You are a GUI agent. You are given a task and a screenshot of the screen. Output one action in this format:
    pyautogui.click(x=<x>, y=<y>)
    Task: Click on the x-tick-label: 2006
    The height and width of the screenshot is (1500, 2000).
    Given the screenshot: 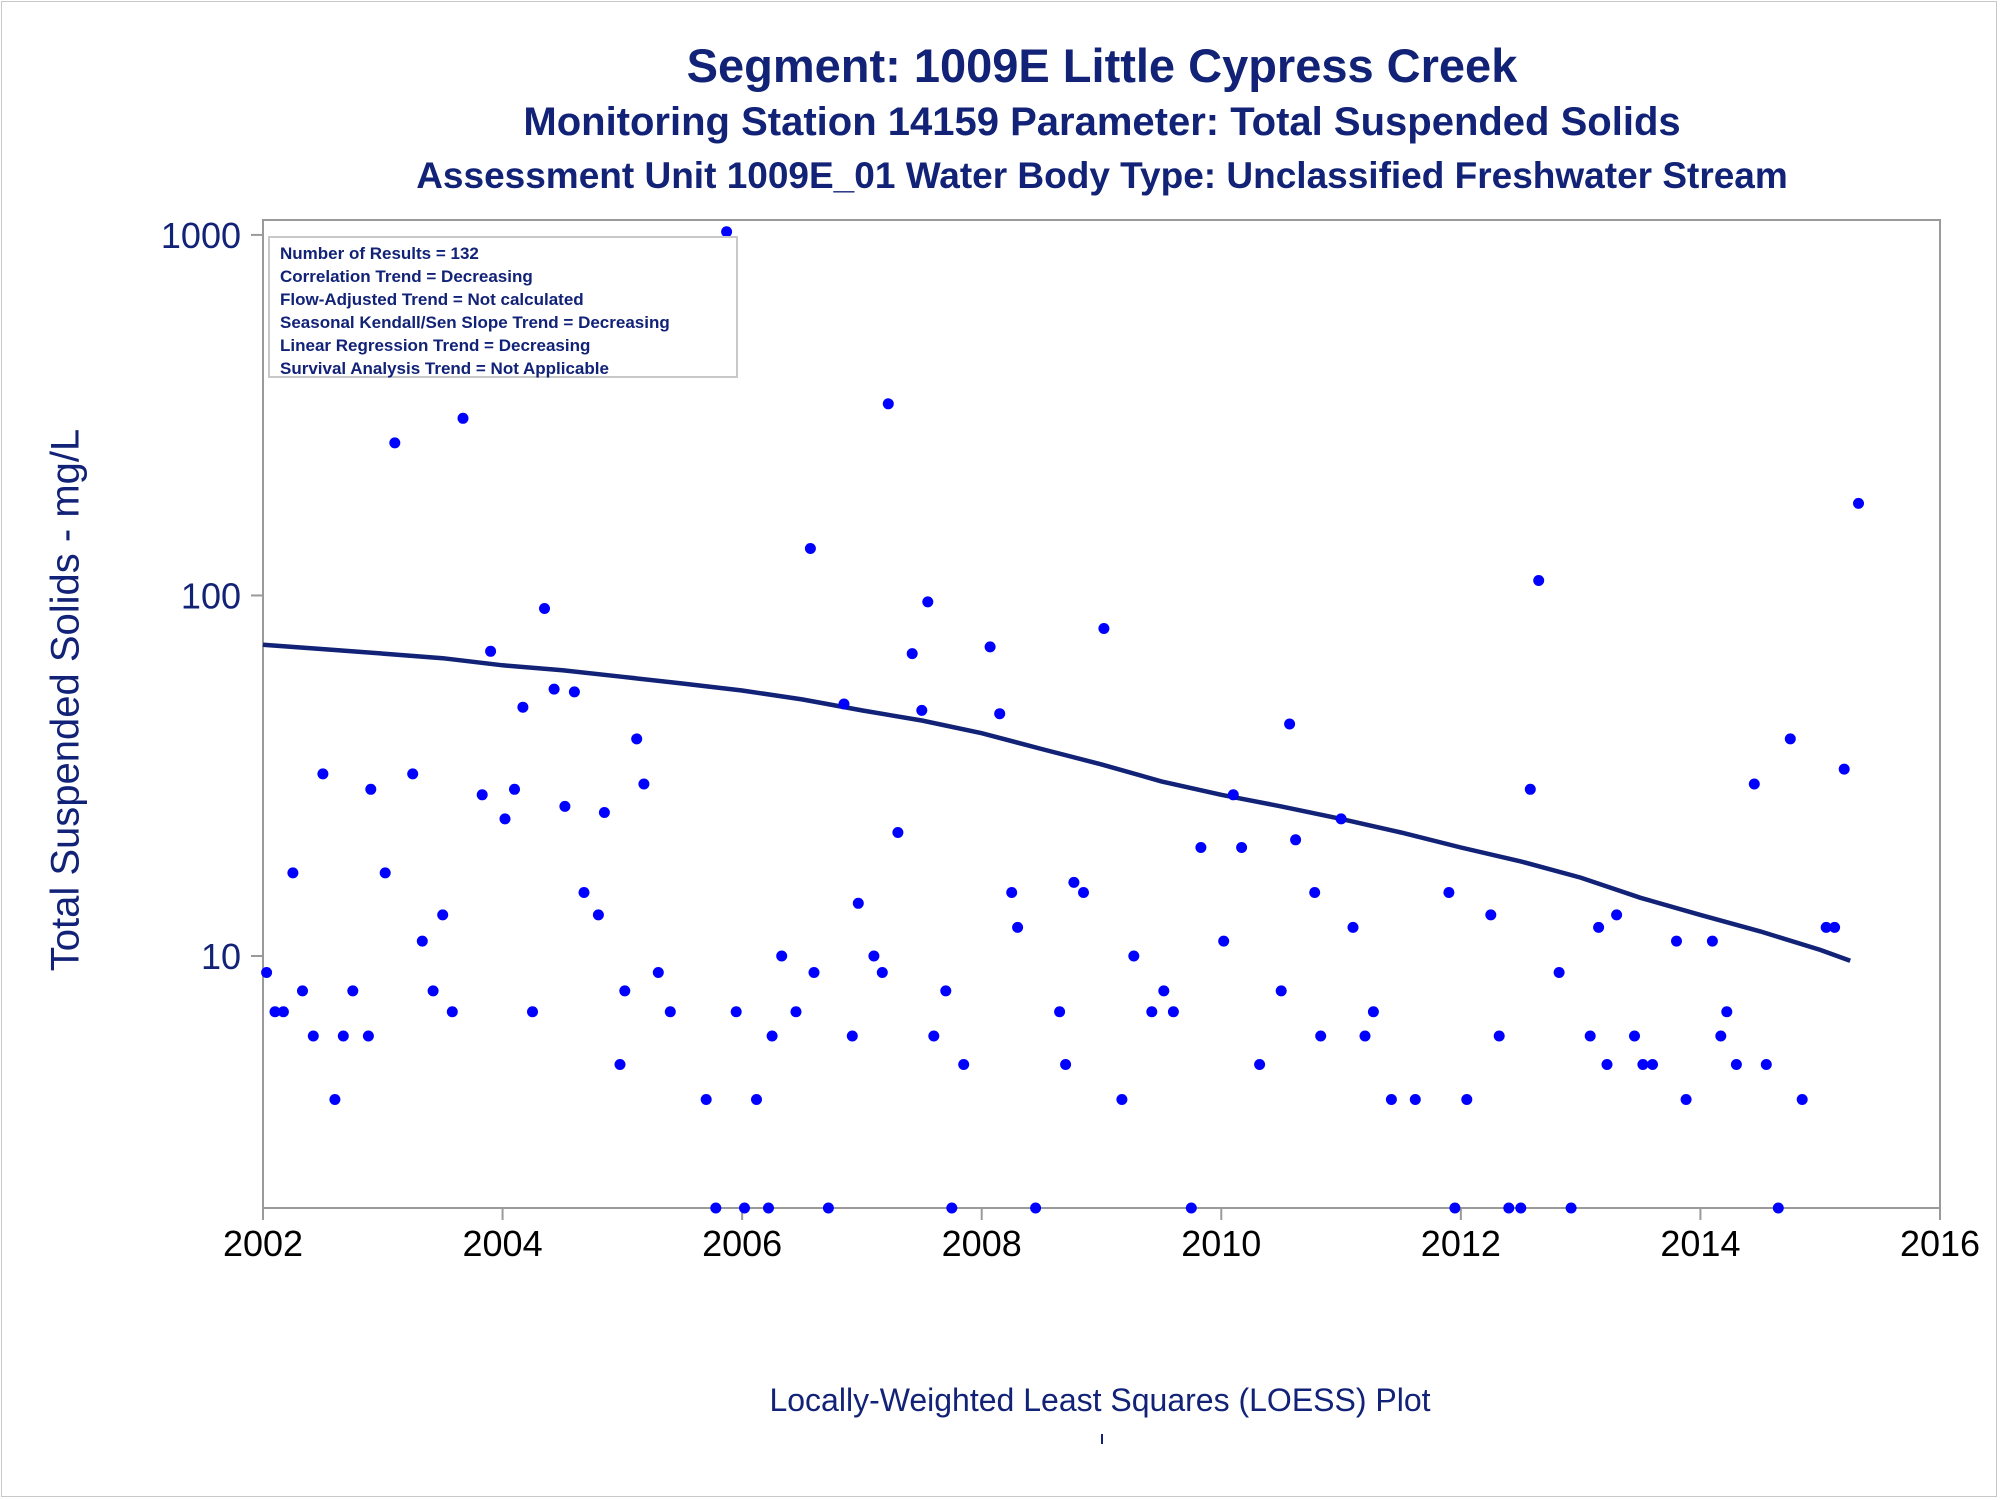 What is the action you would take?
    pyautogui.click(x=742, y=1243)
    